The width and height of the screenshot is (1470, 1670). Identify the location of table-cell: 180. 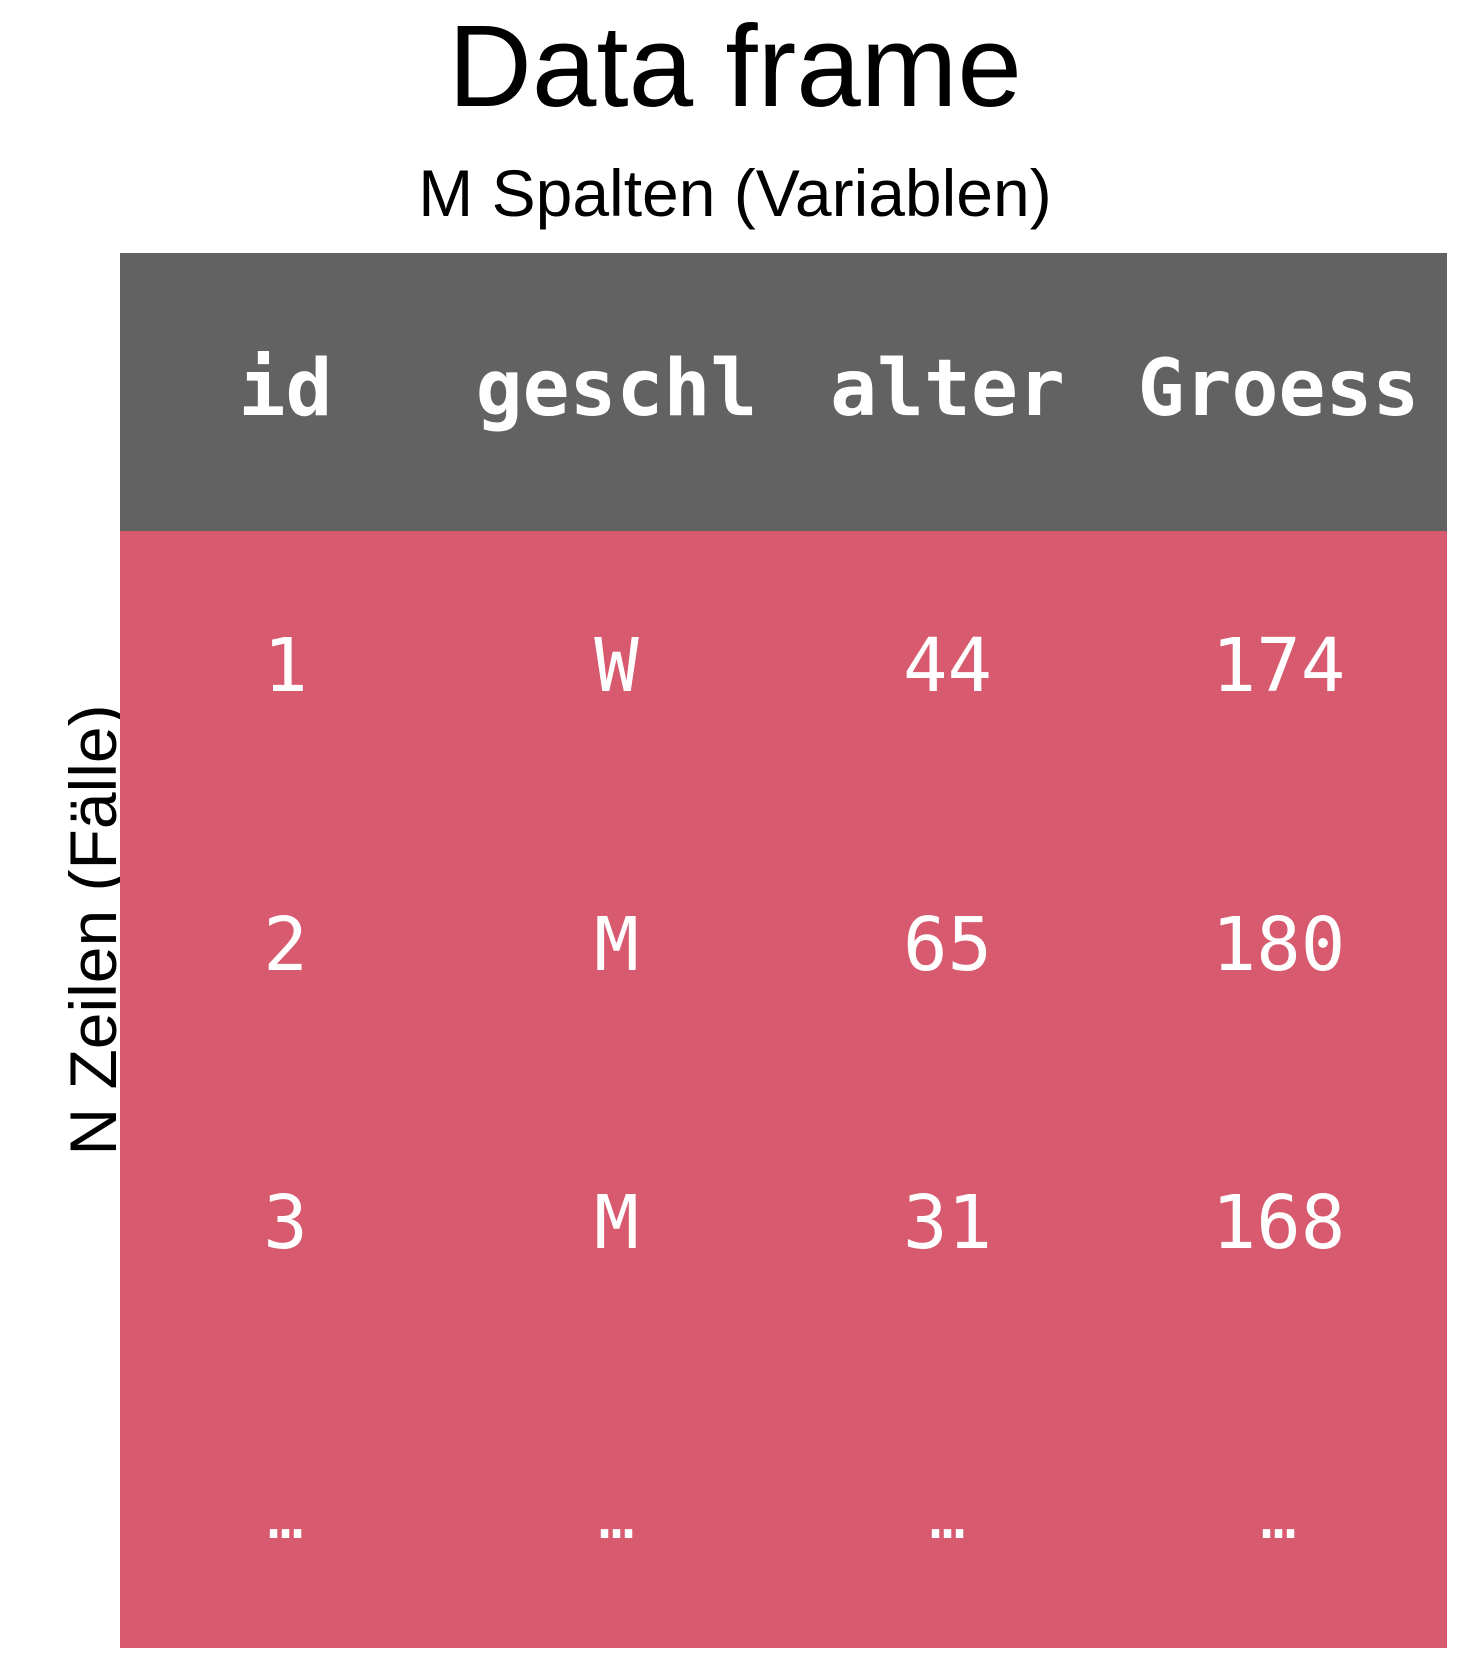
(1278, 945).